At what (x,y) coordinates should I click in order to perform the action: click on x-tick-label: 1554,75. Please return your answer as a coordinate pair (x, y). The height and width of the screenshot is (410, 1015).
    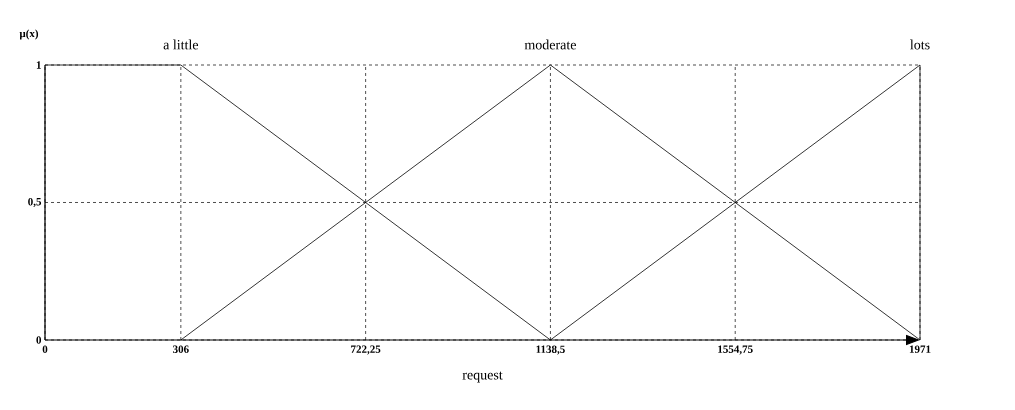
    Looking at the image, I should click on (735, 350).